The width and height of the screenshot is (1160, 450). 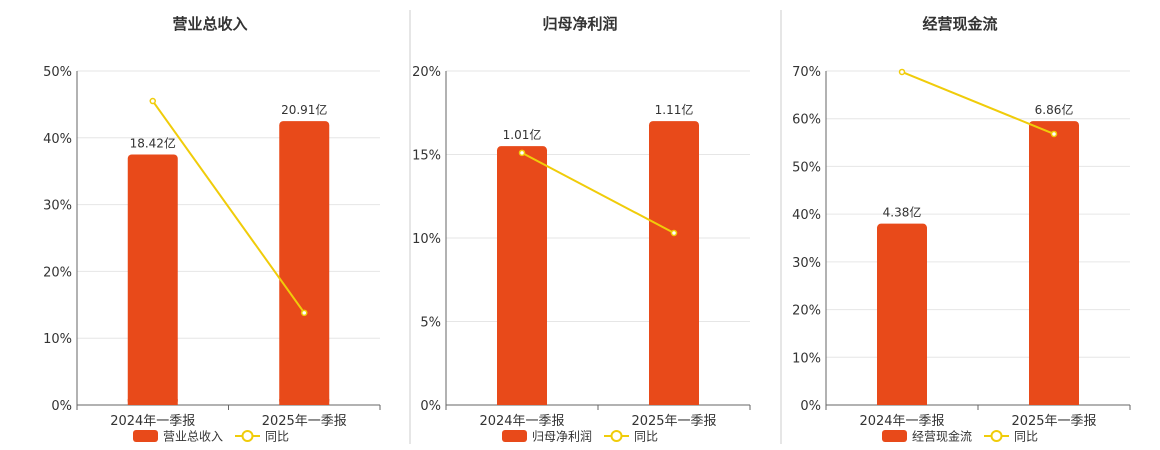 I want to click on bar-data-label: 18.42亿, so click(x=153, y=143).